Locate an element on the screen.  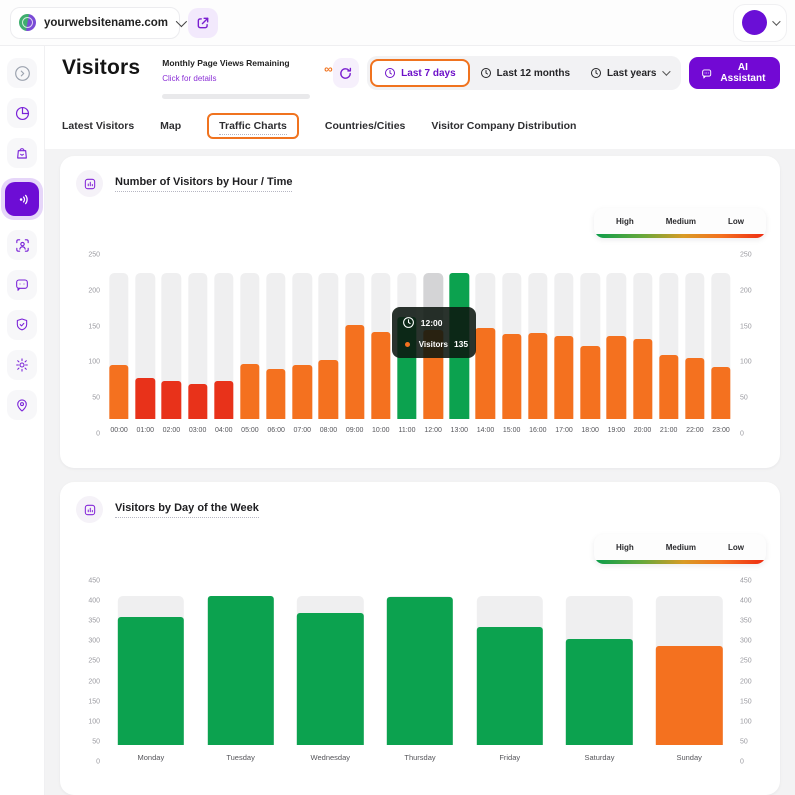
range-last-7-days: Last 7 days is located at coordinates (420, 73).